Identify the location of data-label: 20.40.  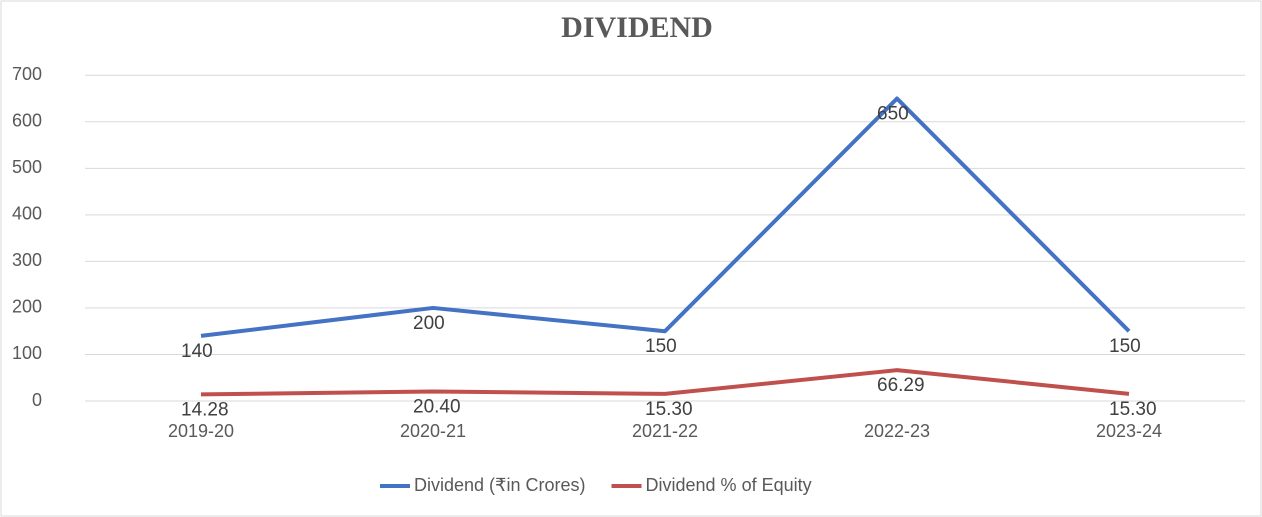
(437, 407).